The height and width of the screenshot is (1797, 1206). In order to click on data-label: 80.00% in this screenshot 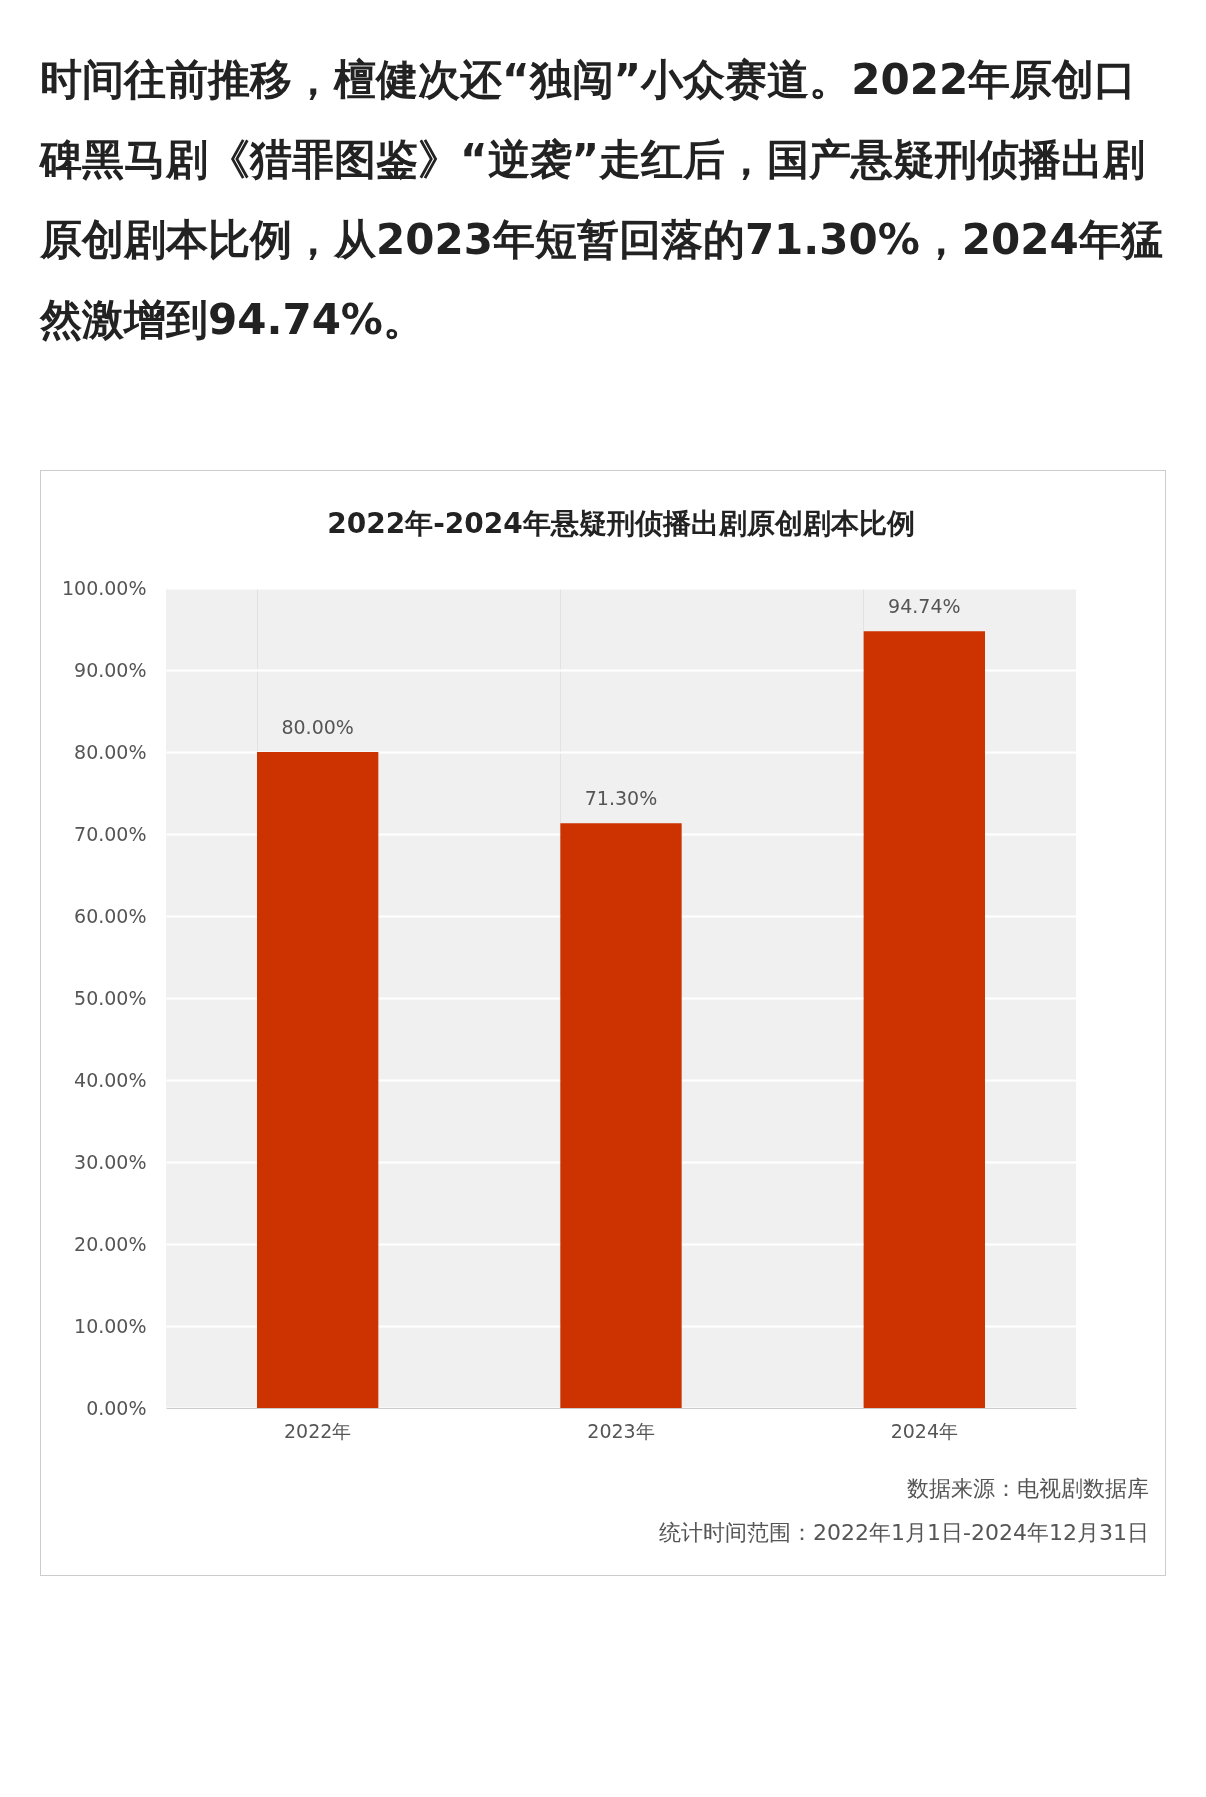, I will do `click(317, 727)`.